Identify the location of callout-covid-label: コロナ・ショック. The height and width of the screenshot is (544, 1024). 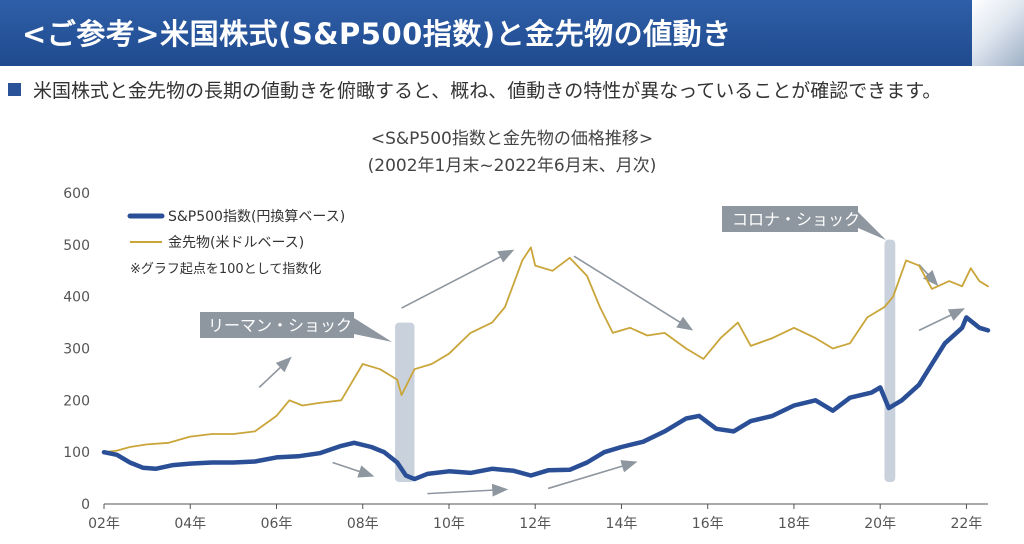
(796, 219).